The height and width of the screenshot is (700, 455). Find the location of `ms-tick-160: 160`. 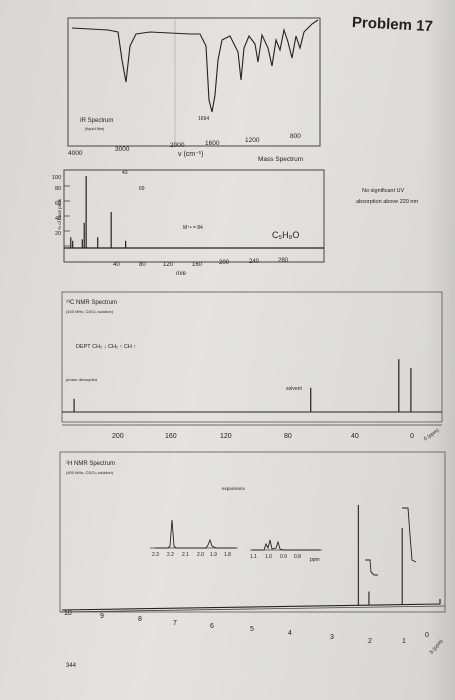

ms-tick-160: 160 is located at coordinates (197, 265).